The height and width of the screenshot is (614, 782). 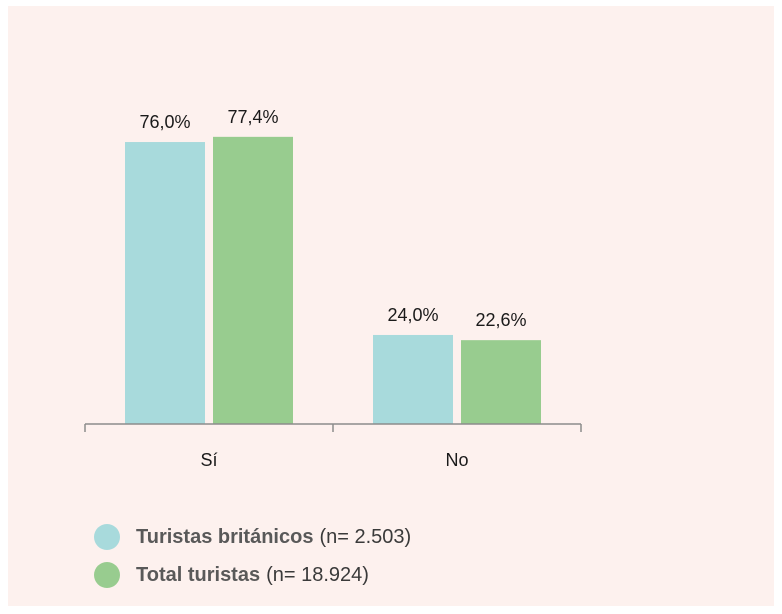 What do you see at coordinates (252, 117) in the screenshot?
I see `data-label: 77,4%` at bounding box center [252, 117].